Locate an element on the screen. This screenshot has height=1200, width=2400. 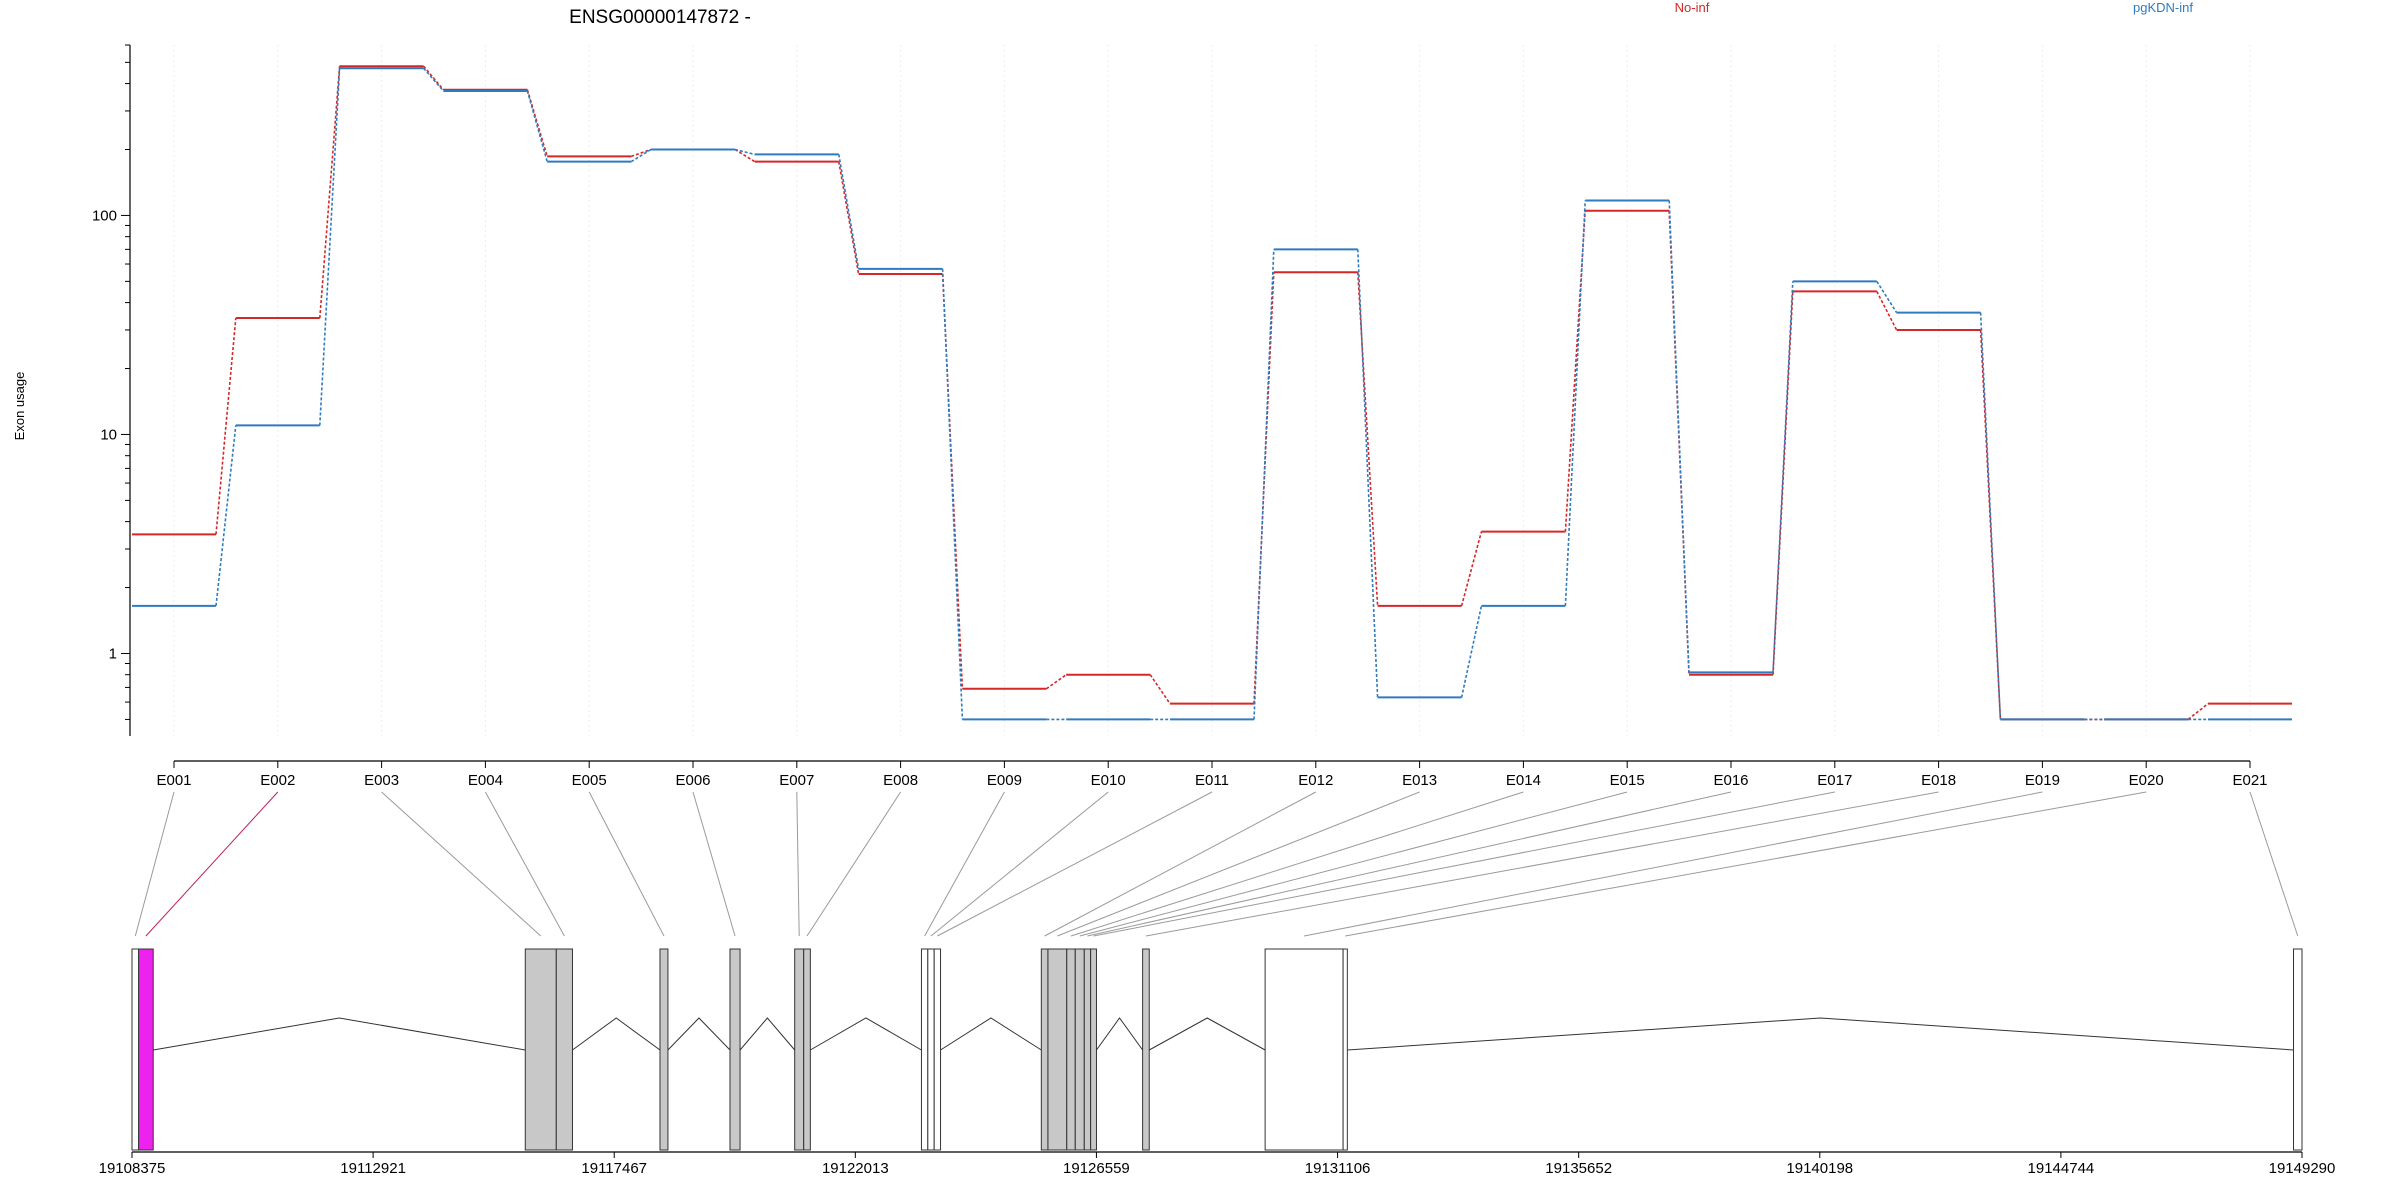
exon-label: E012 is located at coordinates (1315, 780).